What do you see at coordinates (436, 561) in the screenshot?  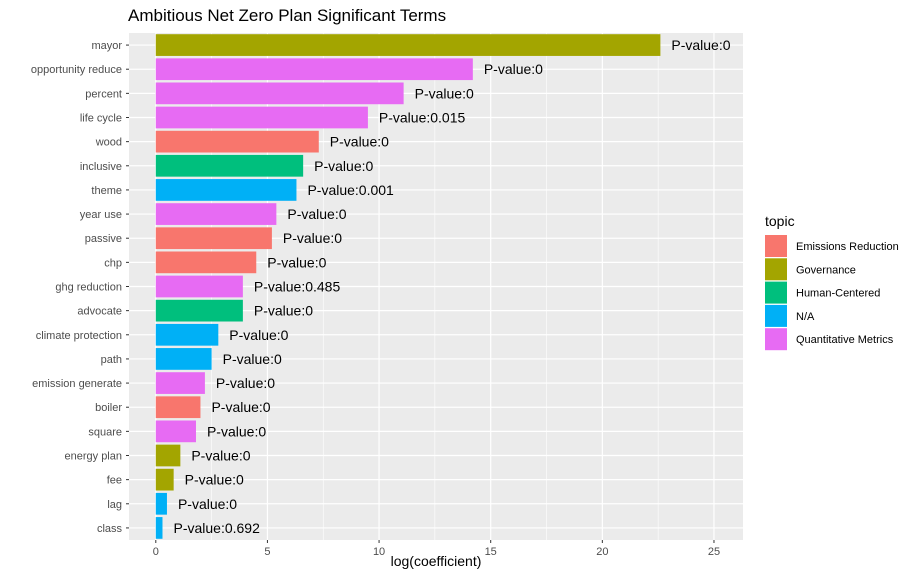 I see `x-axis-title: log(coefficient)` at bounding box center [436, 561].